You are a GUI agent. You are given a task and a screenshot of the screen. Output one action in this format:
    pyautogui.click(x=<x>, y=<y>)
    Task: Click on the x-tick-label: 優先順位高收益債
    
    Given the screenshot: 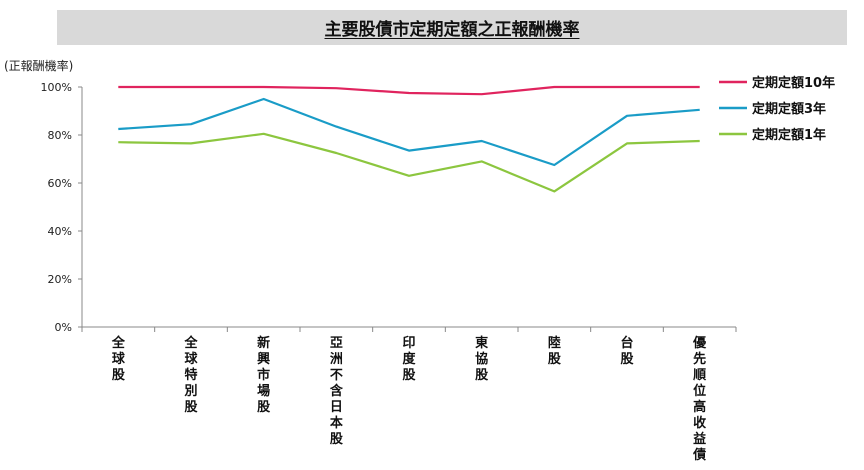 What is the action you would take?
    pyautogui.click(x=699, y=399)
    